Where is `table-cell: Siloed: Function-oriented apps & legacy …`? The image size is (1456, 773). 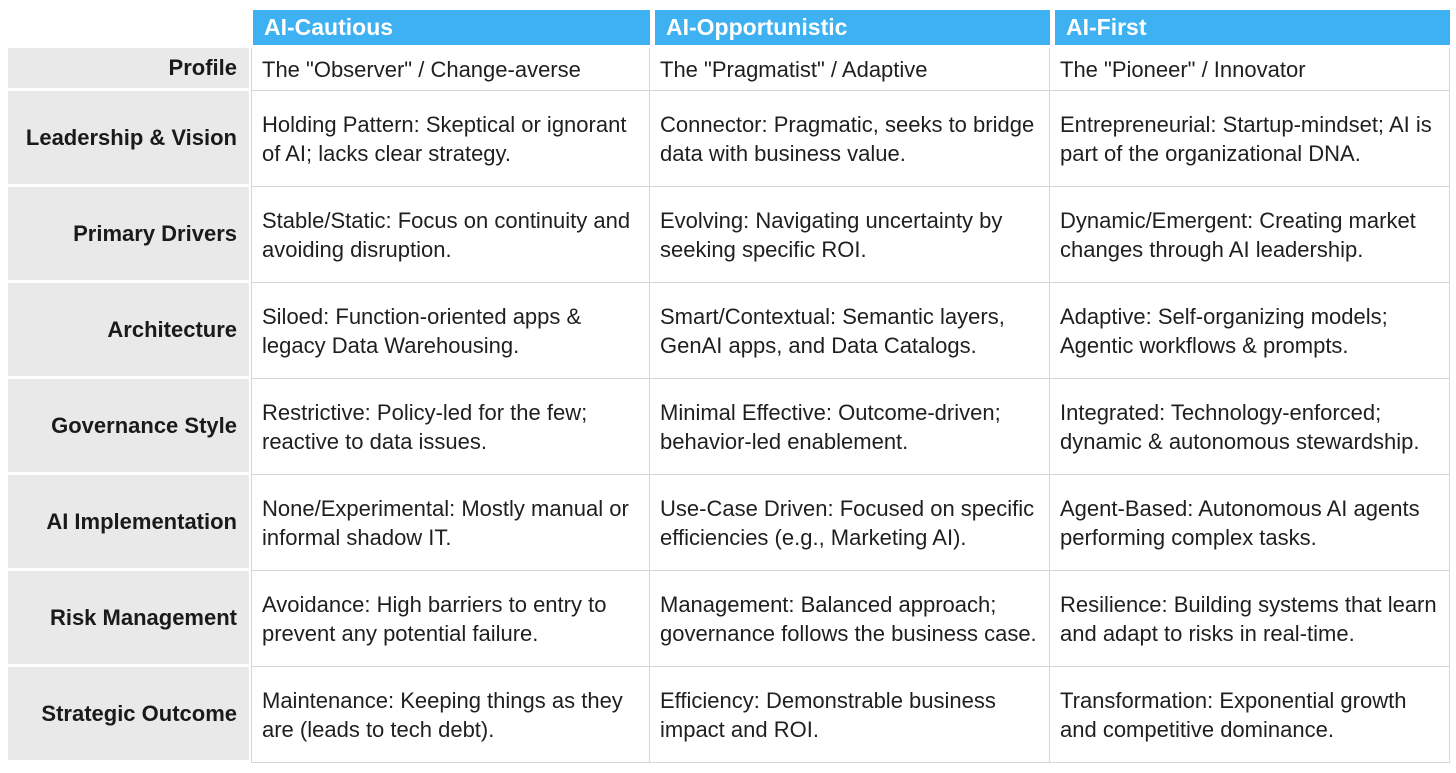 table-cell: Siloed: Function-oriented apps & legacy … is located at coordinates (450, 331).